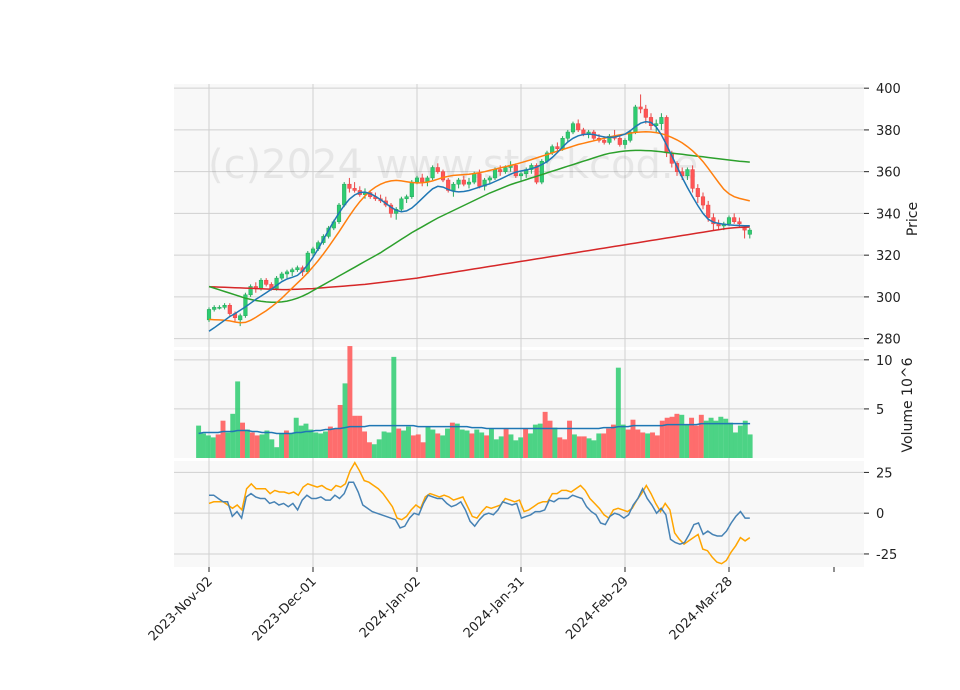  Describe the element at coordinates (888, 340) in the screenshot. I see `price-y-tick-label: 280` at that location.